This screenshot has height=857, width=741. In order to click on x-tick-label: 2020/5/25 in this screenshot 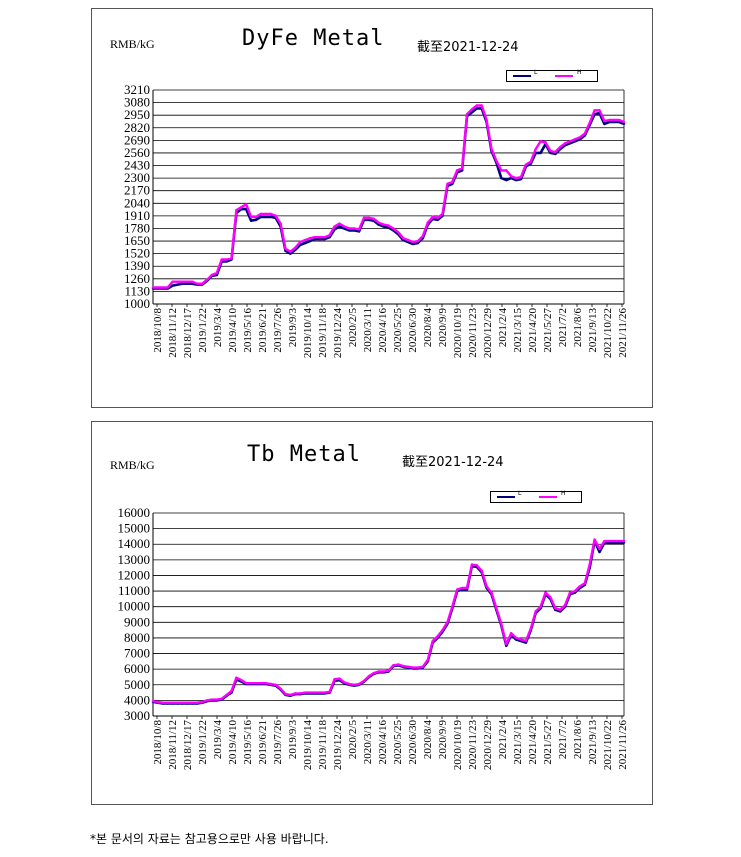, I will do `click(398, 742)`.